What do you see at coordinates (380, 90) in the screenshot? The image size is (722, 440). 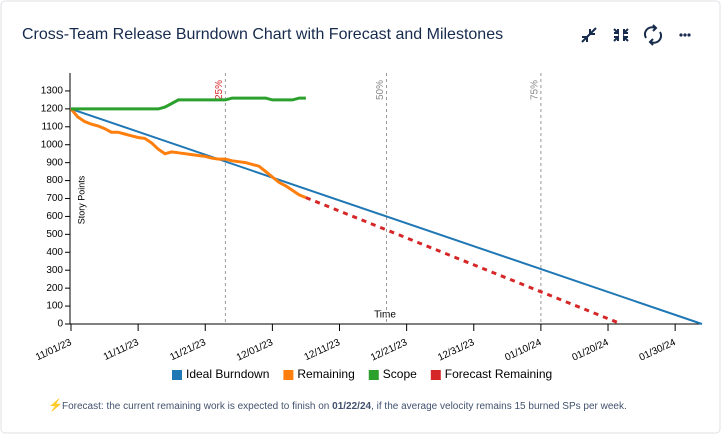 I see `milestone-label: 50%` at bounding box center [380, 90].